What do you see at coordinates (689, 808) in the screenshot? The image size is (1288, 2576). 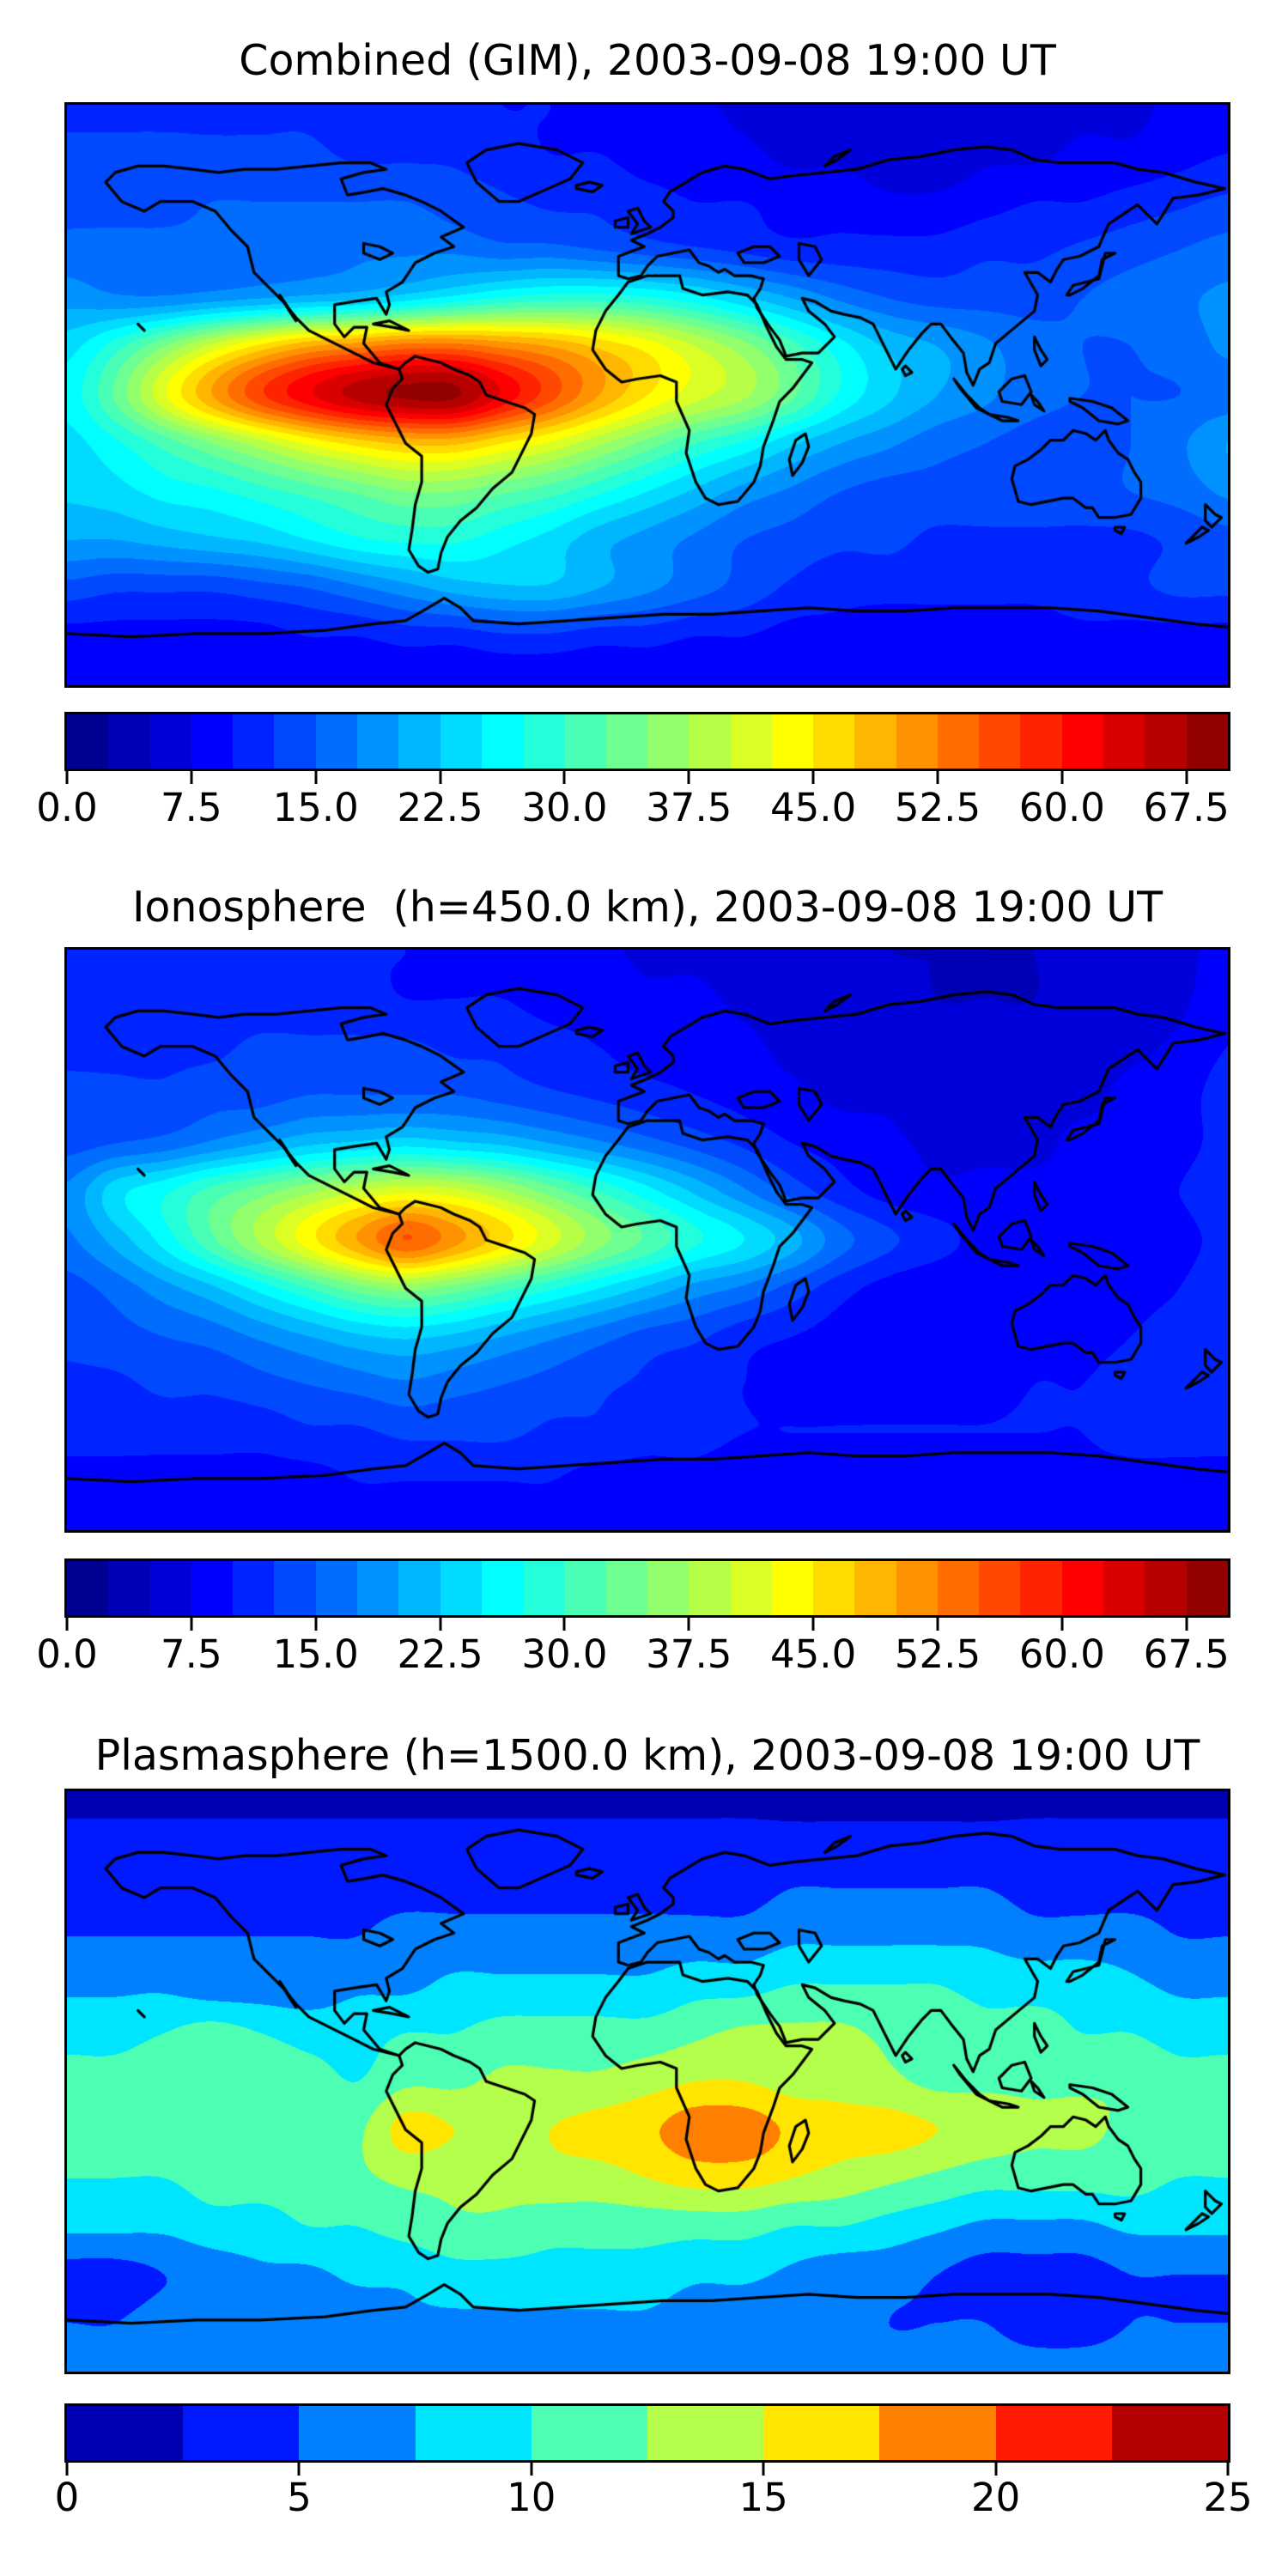 I see `colorbar-tick-label: 37.5` at bounding box center [689, 808].